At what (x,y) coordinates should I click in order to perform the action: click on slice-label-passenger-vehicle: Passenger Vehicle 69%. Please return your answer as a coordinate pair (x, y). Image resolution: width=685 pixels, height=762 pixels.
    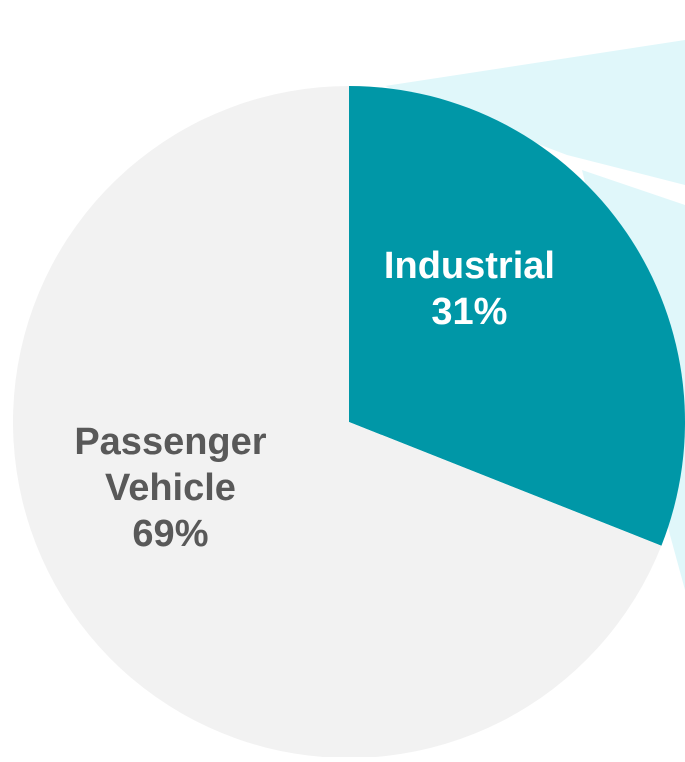
    Looking at the image, I should click on (170, 488).